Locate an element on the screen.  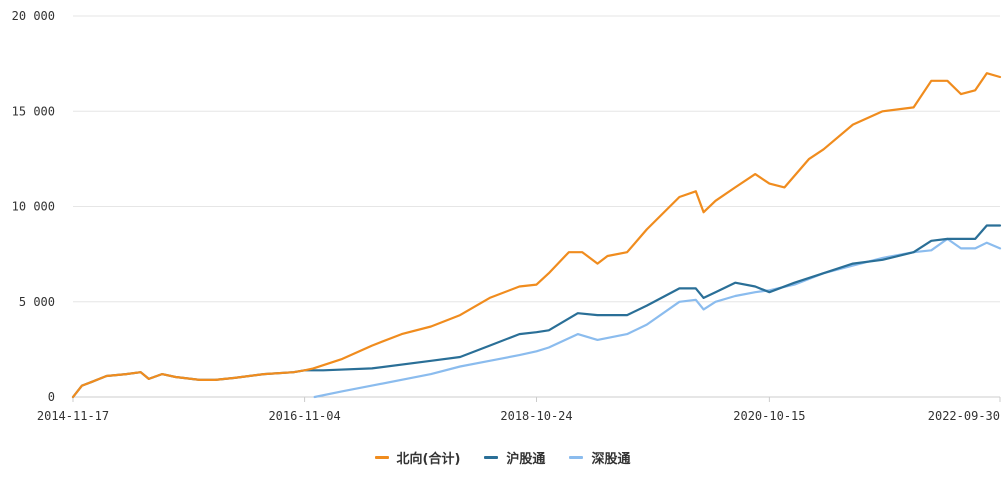
y-tick-label: 0 is located at coordinates (51, 397).